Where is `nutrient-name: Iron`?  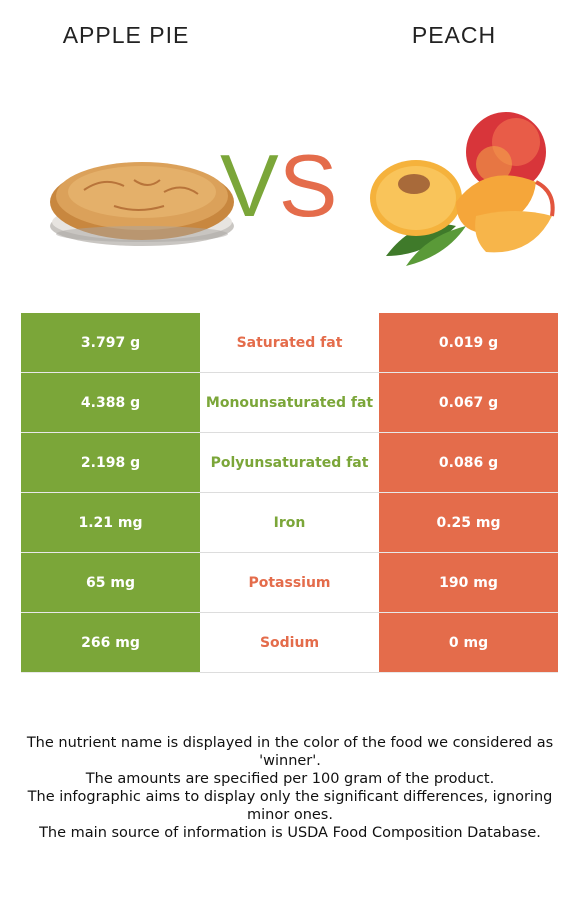
nutrient-name: Iron is located at coordinates (289, 522).